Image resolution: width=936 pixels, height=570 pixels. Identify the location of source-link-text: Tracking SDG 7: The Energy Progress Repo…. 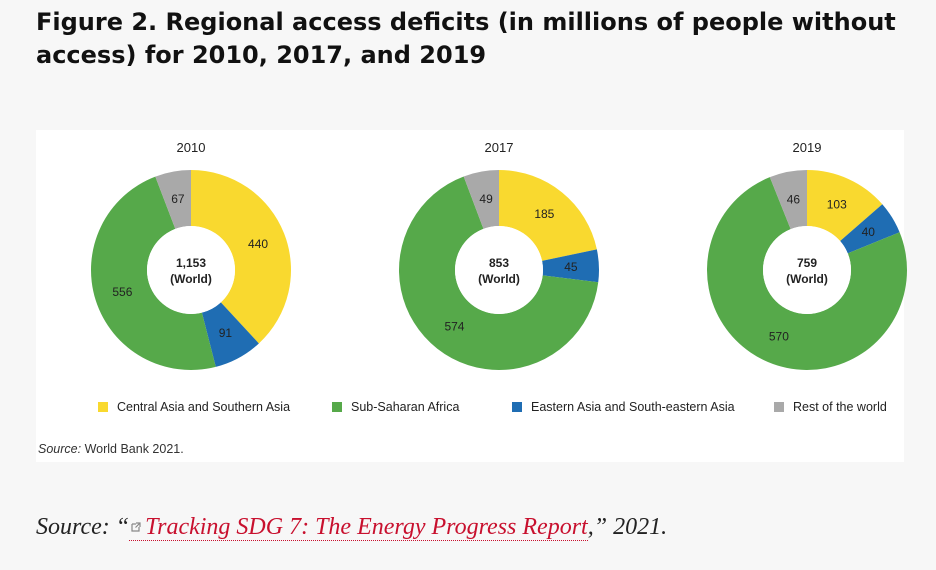
(366, 527).